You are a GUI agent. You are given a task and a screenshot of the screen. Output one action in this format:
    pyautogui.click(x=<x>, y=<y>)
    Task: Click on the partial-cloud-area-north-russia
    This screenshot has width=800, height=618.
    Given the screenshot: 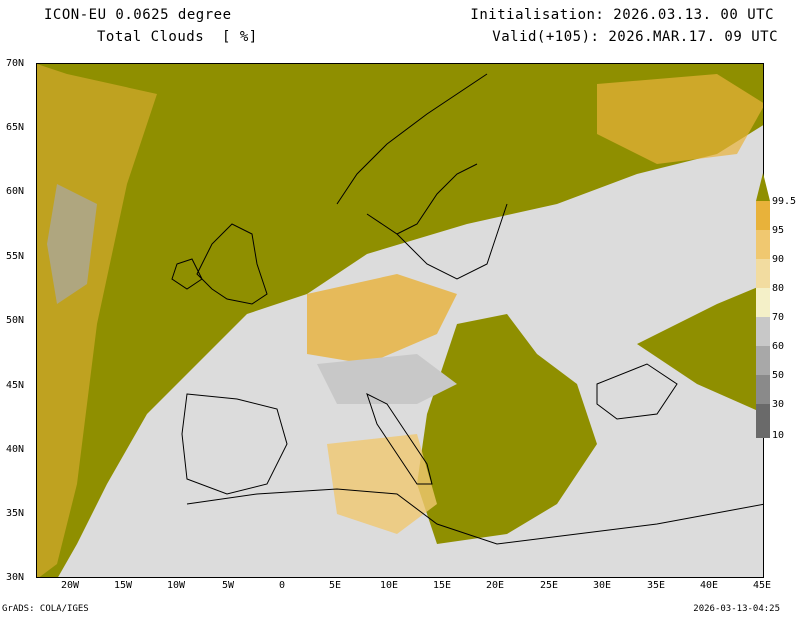 What is the action you would take?
    pyautogui.click(x=680, y=119)
    